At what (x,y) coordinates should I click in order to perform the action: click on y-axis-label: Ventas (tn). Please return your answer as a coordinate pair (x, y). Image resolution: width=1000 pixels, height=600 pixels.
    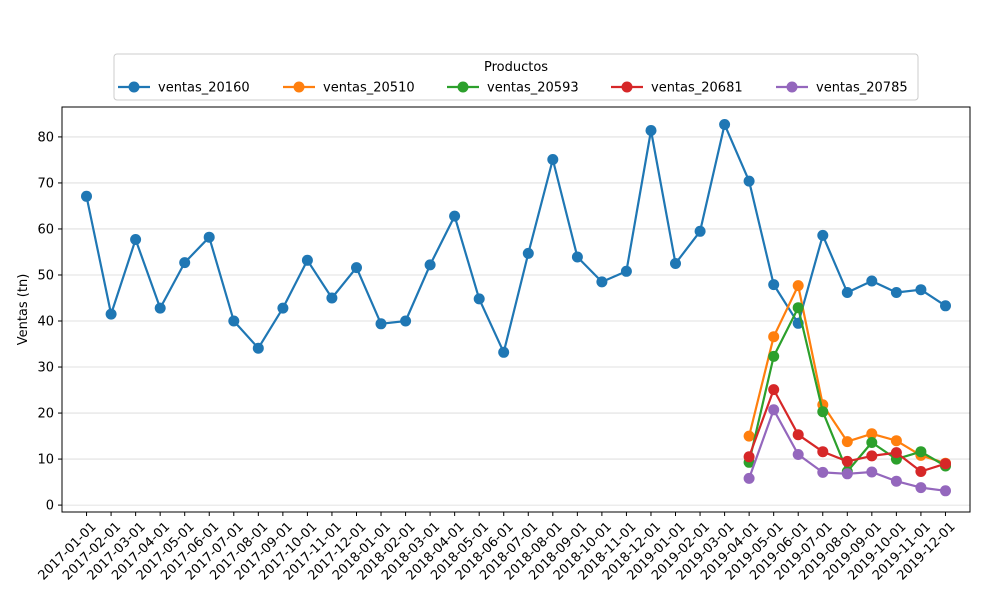
    Looking at the image, I should click on (23, 310).